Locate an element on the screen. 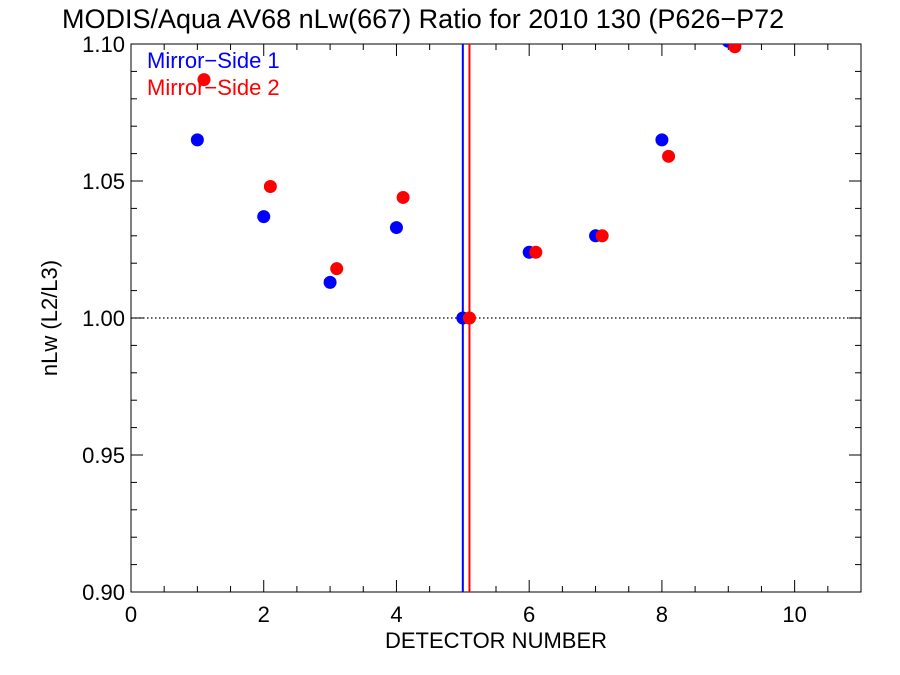 The width and height of the screenshot is (900, 675). x-tick-label: 2 is located at coordinates (264, 614).